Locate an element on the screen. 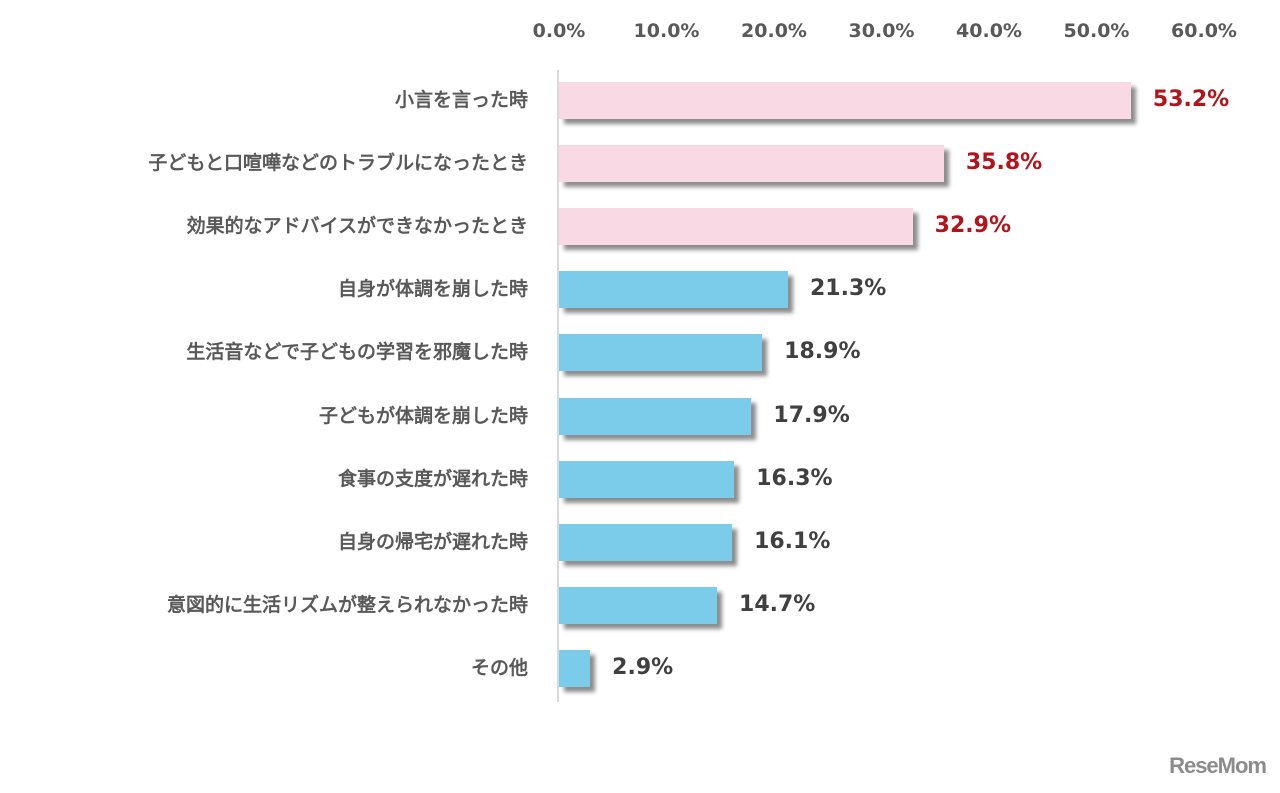 Image resolution: width=1280 pixels, height=793 pixels. resemom-logo: ReseMom is located at coordinates (1218, 765).